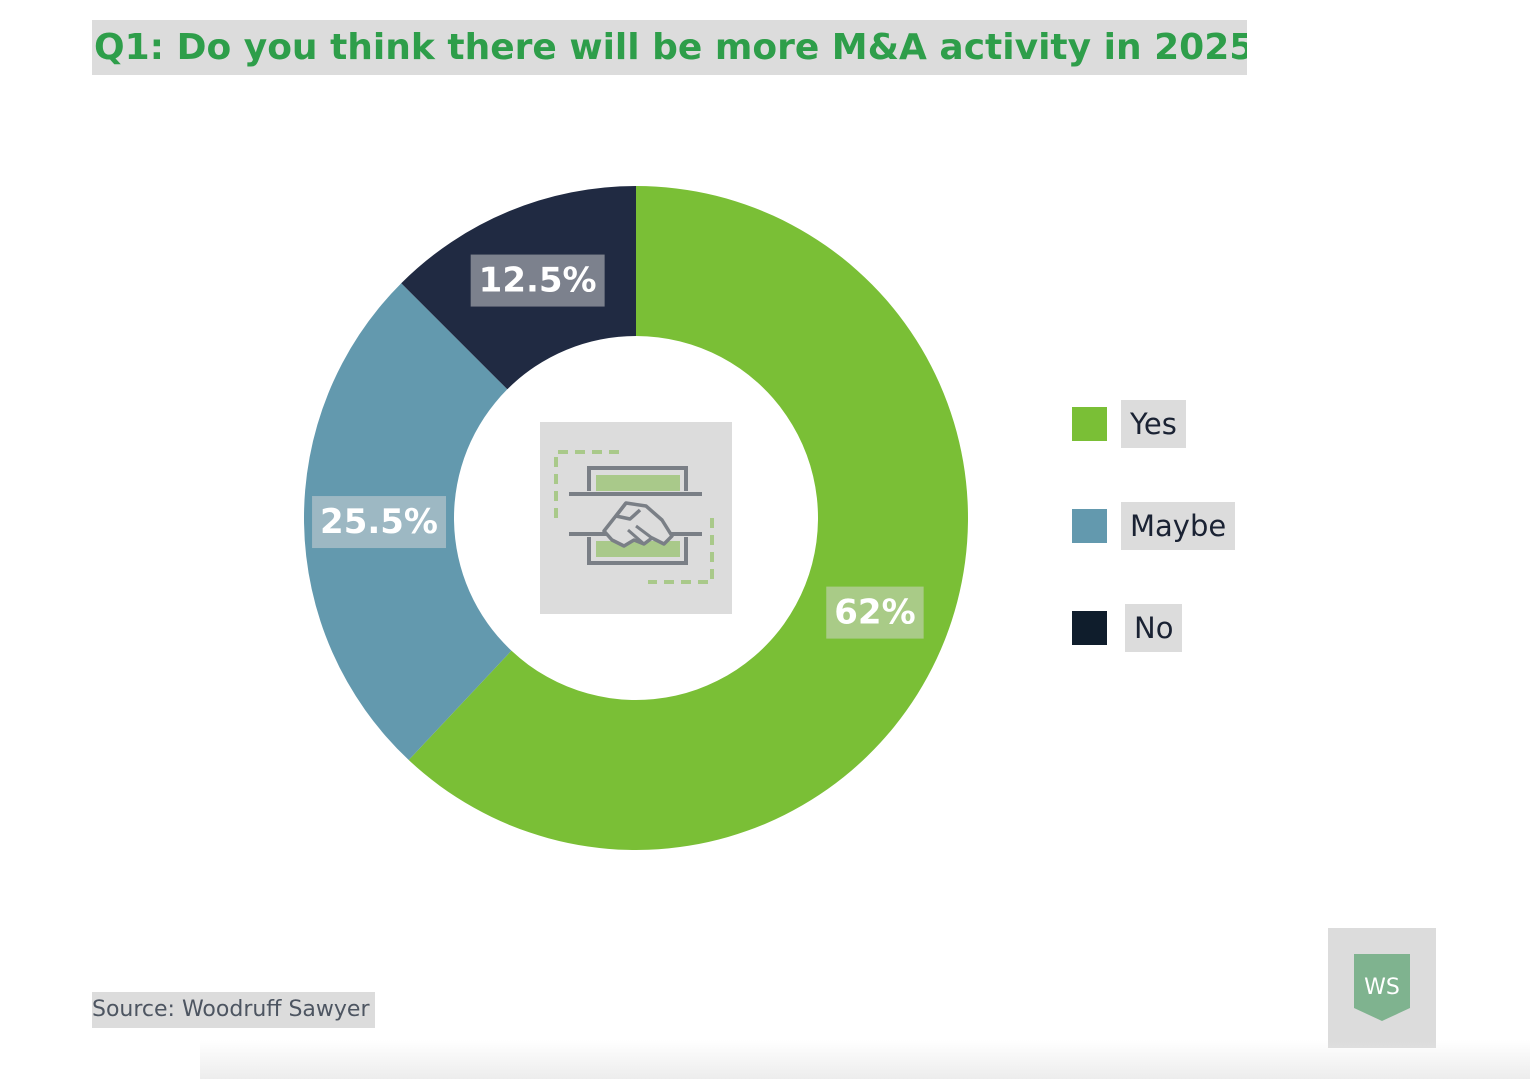 The width and height of the screenshot is (1530, 1079). Describe the element at coordinates (1089, 424) in the screenshot. I see `legend-swatch-yes` at that location.